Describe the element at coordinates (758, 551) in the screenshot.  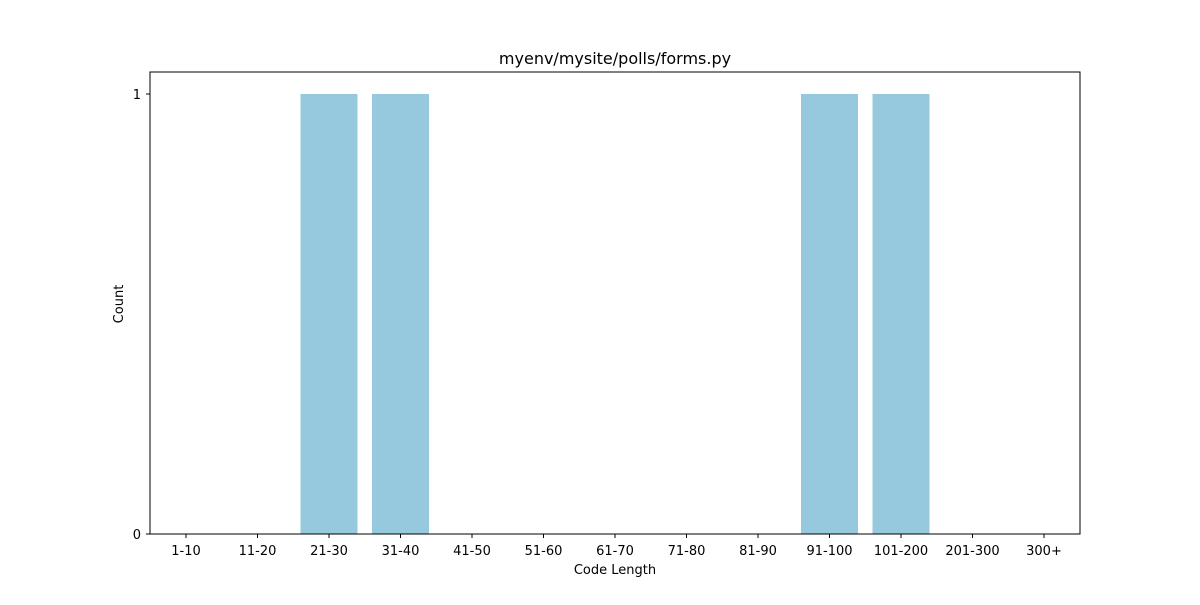
I see `x-tick-label: 81-90` at that location.